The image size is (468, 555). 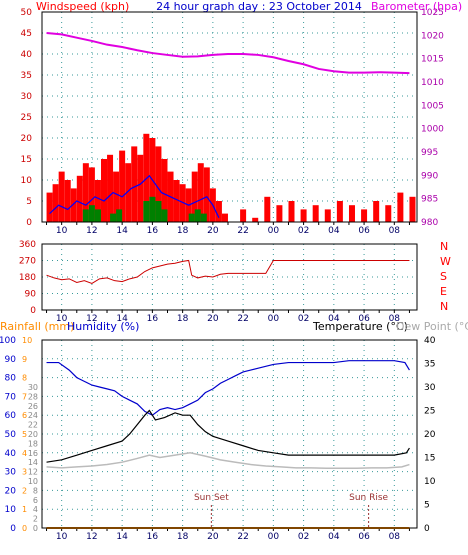 I want to click on barometer-line, so click(x=228, y=53).